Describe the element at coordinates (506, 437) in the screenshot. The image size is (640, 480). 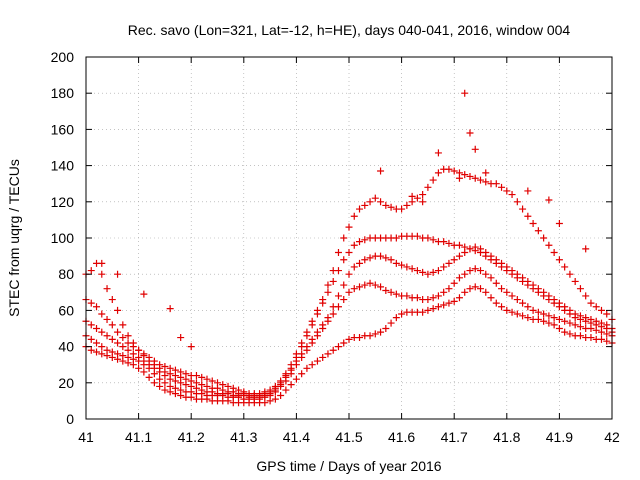
I see `x-tick-label: 41.8` at that location.